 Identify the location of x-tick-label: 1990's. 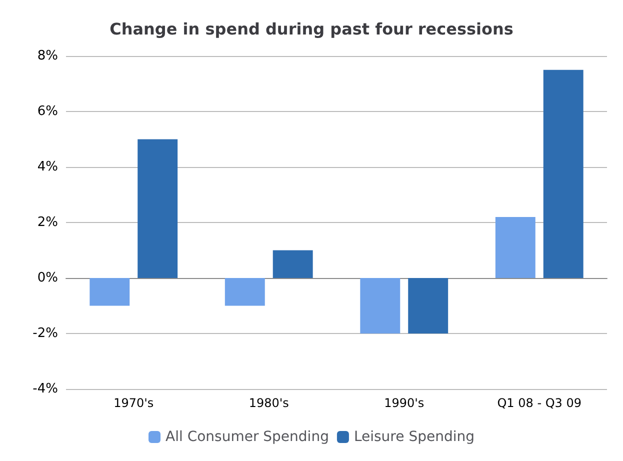
(404, 403).